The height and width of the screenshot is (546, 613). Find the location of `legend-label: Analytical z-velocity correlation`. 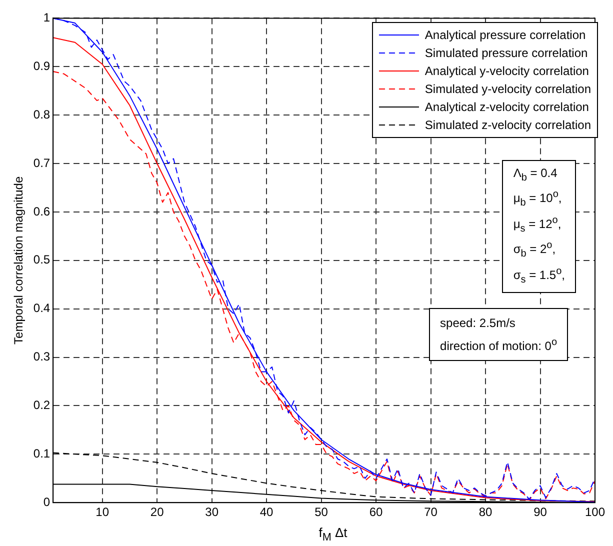

legend-label: Analytical z-velocity correlation is located at coordinates (506, 107).